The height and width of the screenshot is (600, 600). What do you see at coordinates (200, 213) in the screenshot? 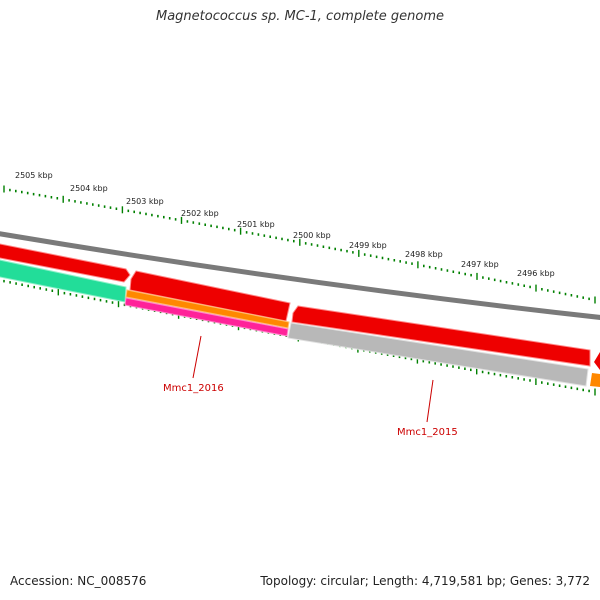
I see `scale-label-2502: 2502 kbp` at bounding box center [200, 213].